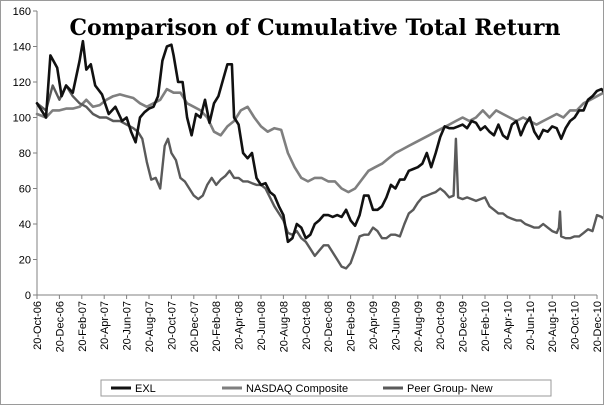 The height and width of the screenshot is (405, 604). Describe the element at coordinates (217, 326) in the screenshot. I see `x-tick-label: 20-Feb-08` at that location.